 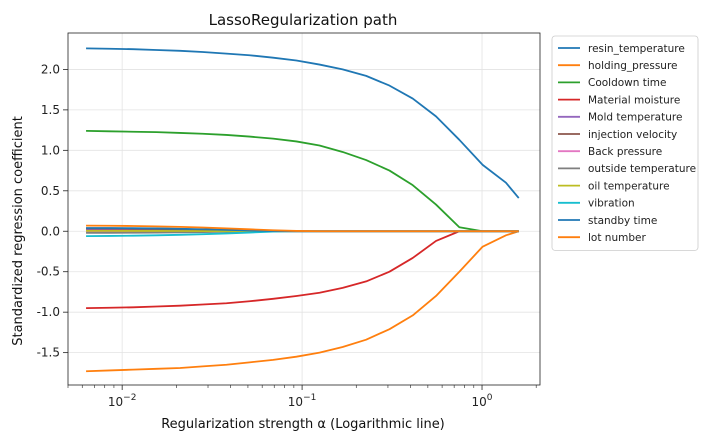 What do you see at coordinates (632, 135) in the screenshot?
I see `legend-label: injection velocity` at bounding box center [632, 135].